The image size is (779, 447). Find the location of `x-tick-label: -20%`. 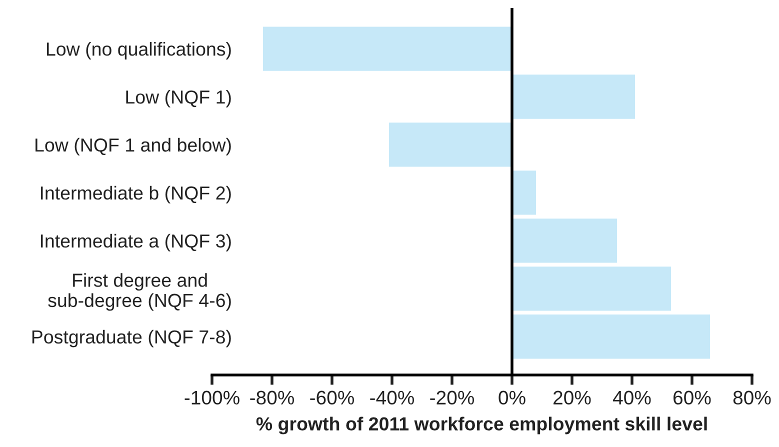

x-tick-label: -20% is located at coordinates (452, 397).